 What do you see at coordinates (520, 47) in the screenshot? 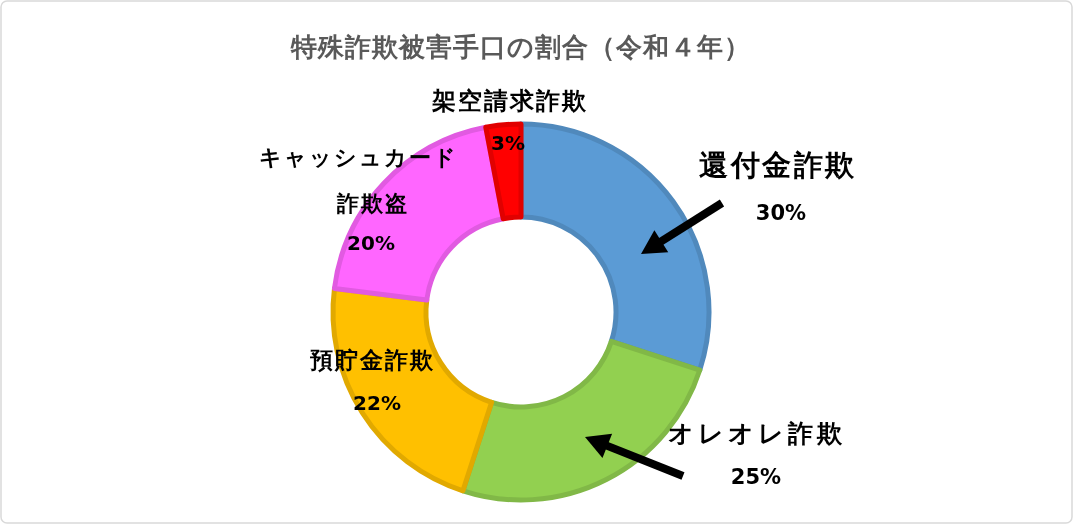
I see `chart-title: 特殊詐欺被害手口の割合（令和４年）` at bounding box center [520, 47].